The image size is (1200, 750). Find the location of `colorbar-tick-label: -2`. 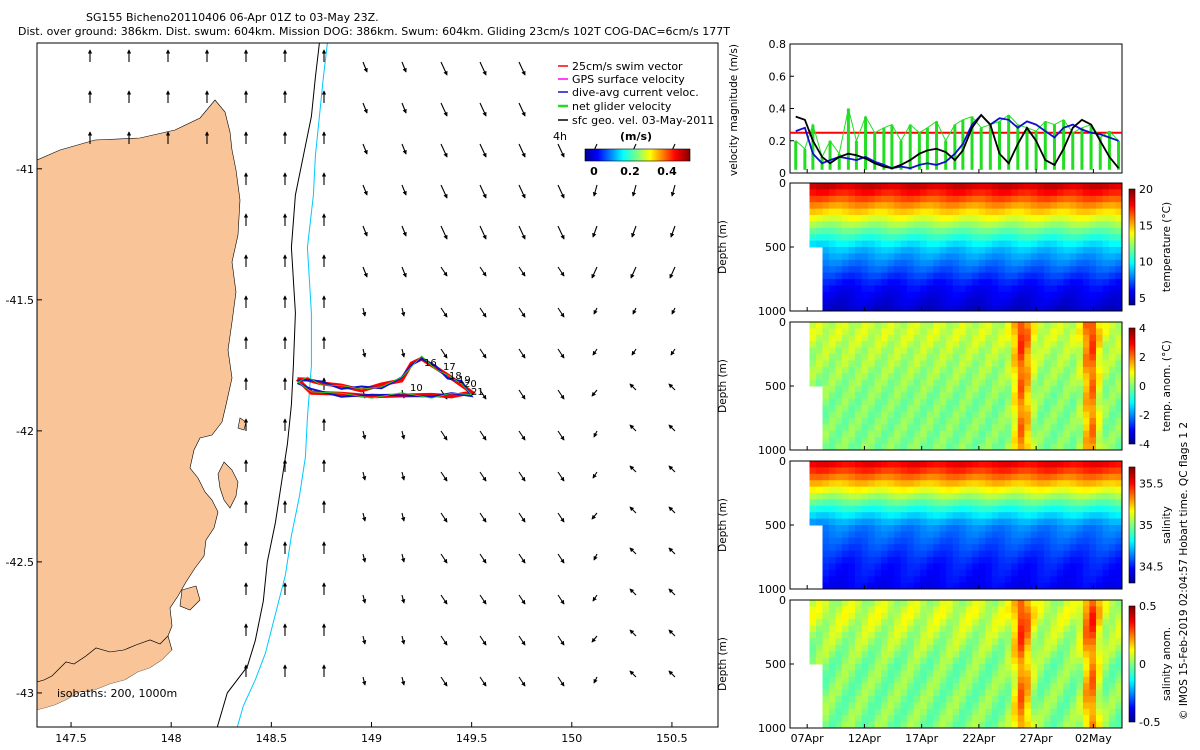

colorbar-tick-label: -2 is located at coordinates (1144, 415).